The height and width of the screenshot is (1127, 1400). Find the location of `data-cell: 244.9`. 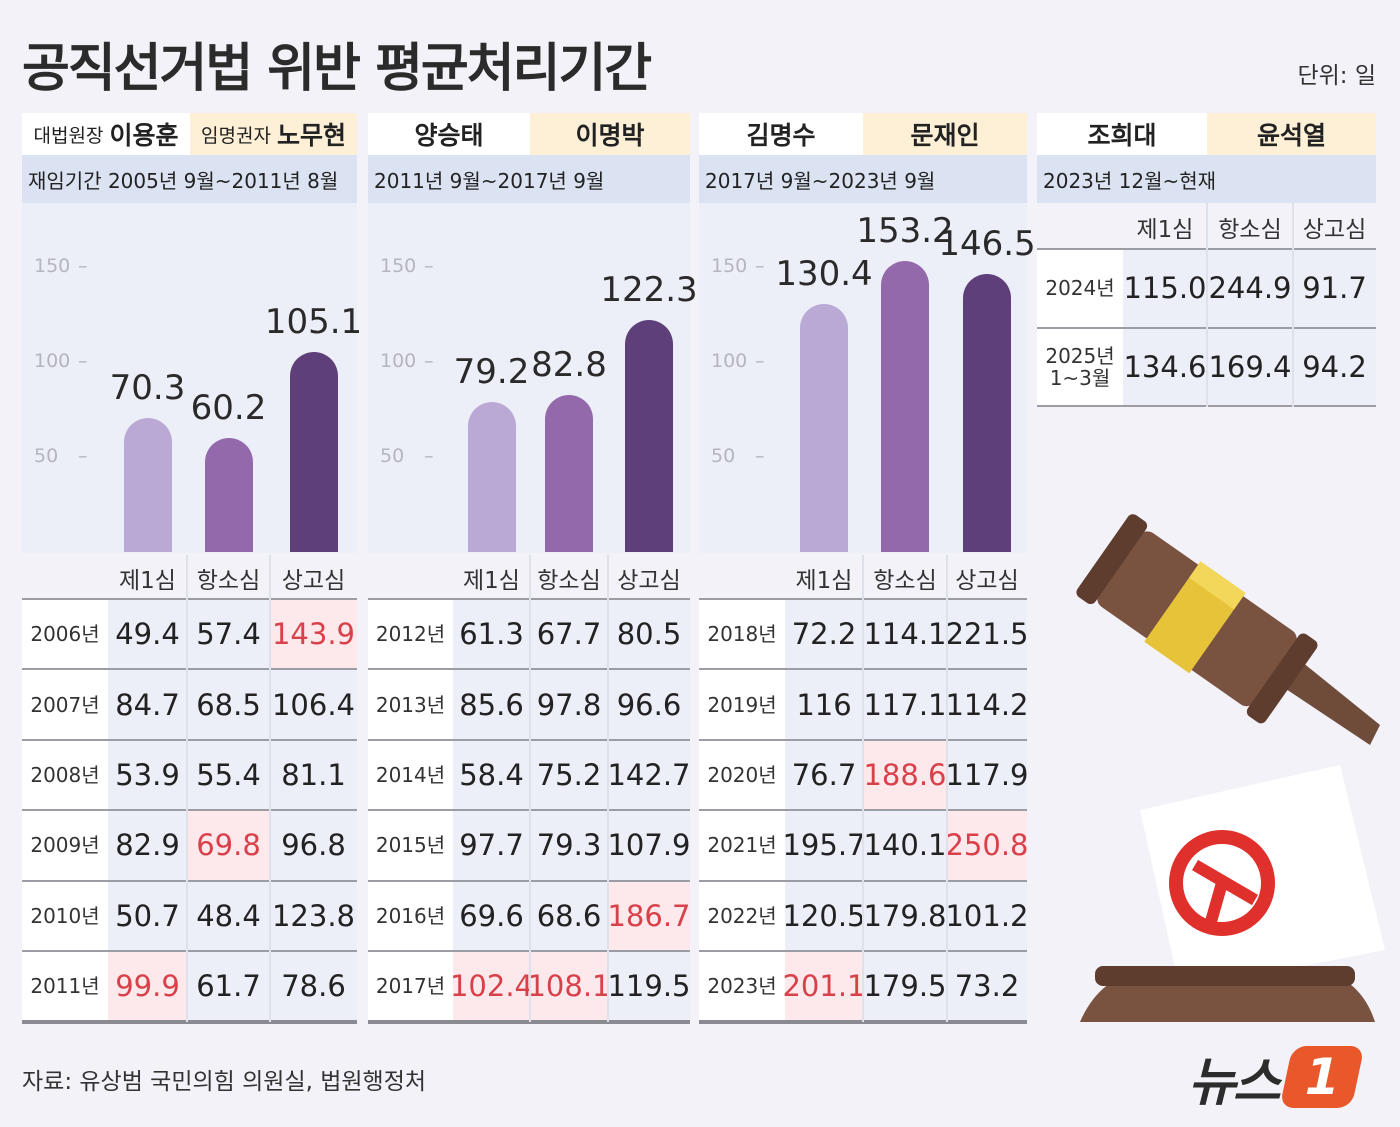

data-cell: 244.9 is located at coordinates (1250, 288).